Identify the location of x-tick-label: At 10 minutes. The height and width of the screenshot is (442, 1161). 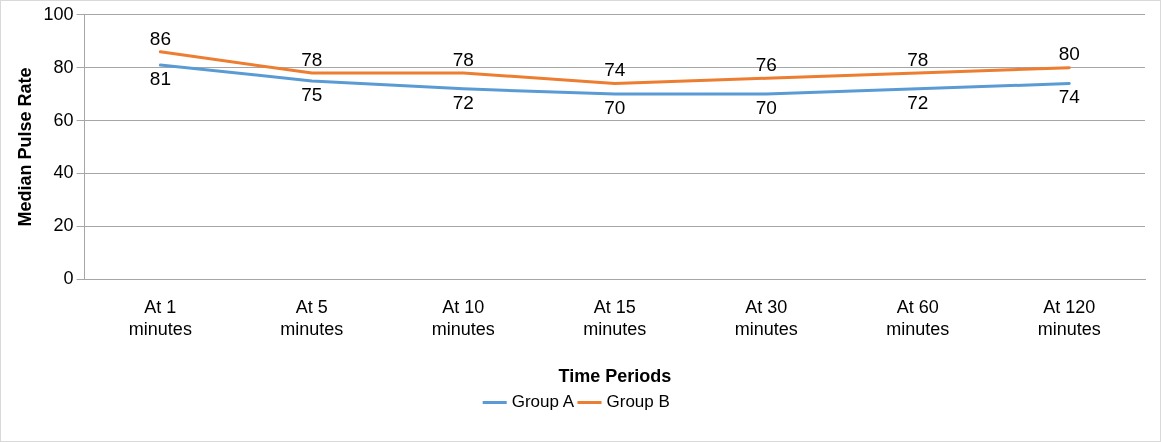
(463, 317).